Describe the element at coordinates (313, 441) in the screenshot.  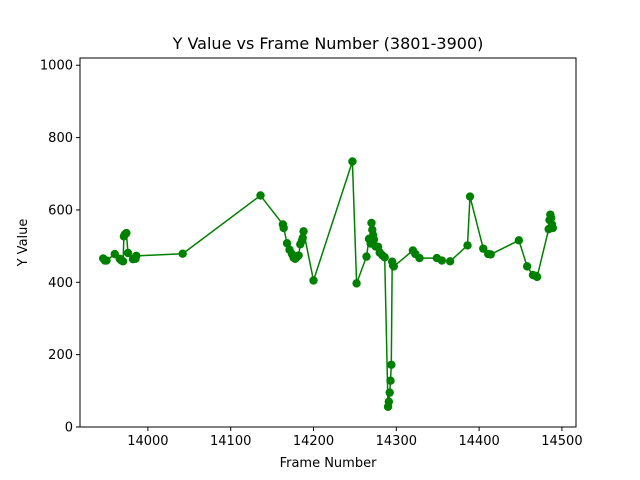
I see `x-tick-label: 14200` at that location.